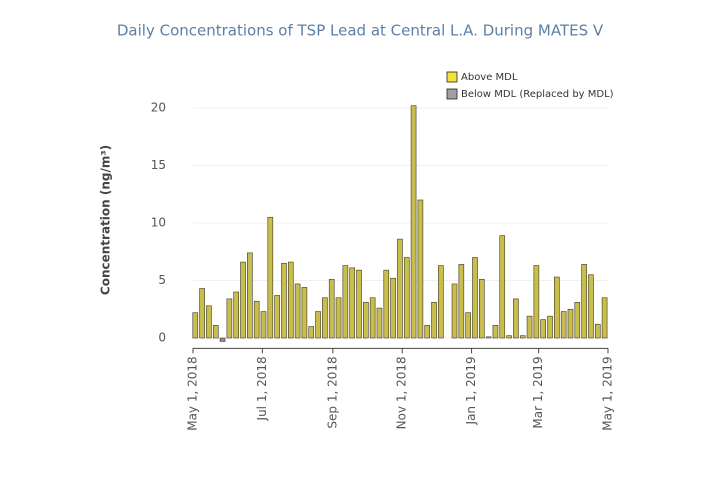 The width and height of the screenshot is (702, 499). Describe the element at coordinates (193, 393) in the screenshot. I see `x-tick-label: May 1, 2018` at that location.